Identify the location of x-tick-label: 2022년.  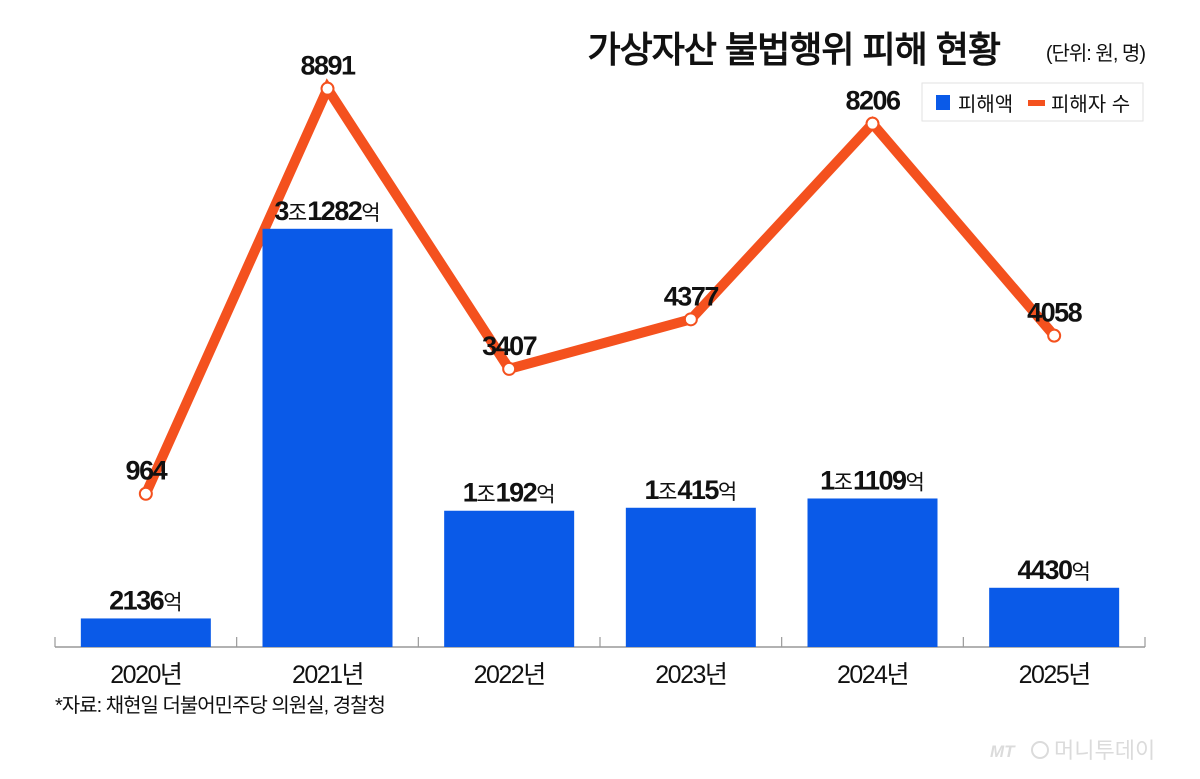
(509, 675).